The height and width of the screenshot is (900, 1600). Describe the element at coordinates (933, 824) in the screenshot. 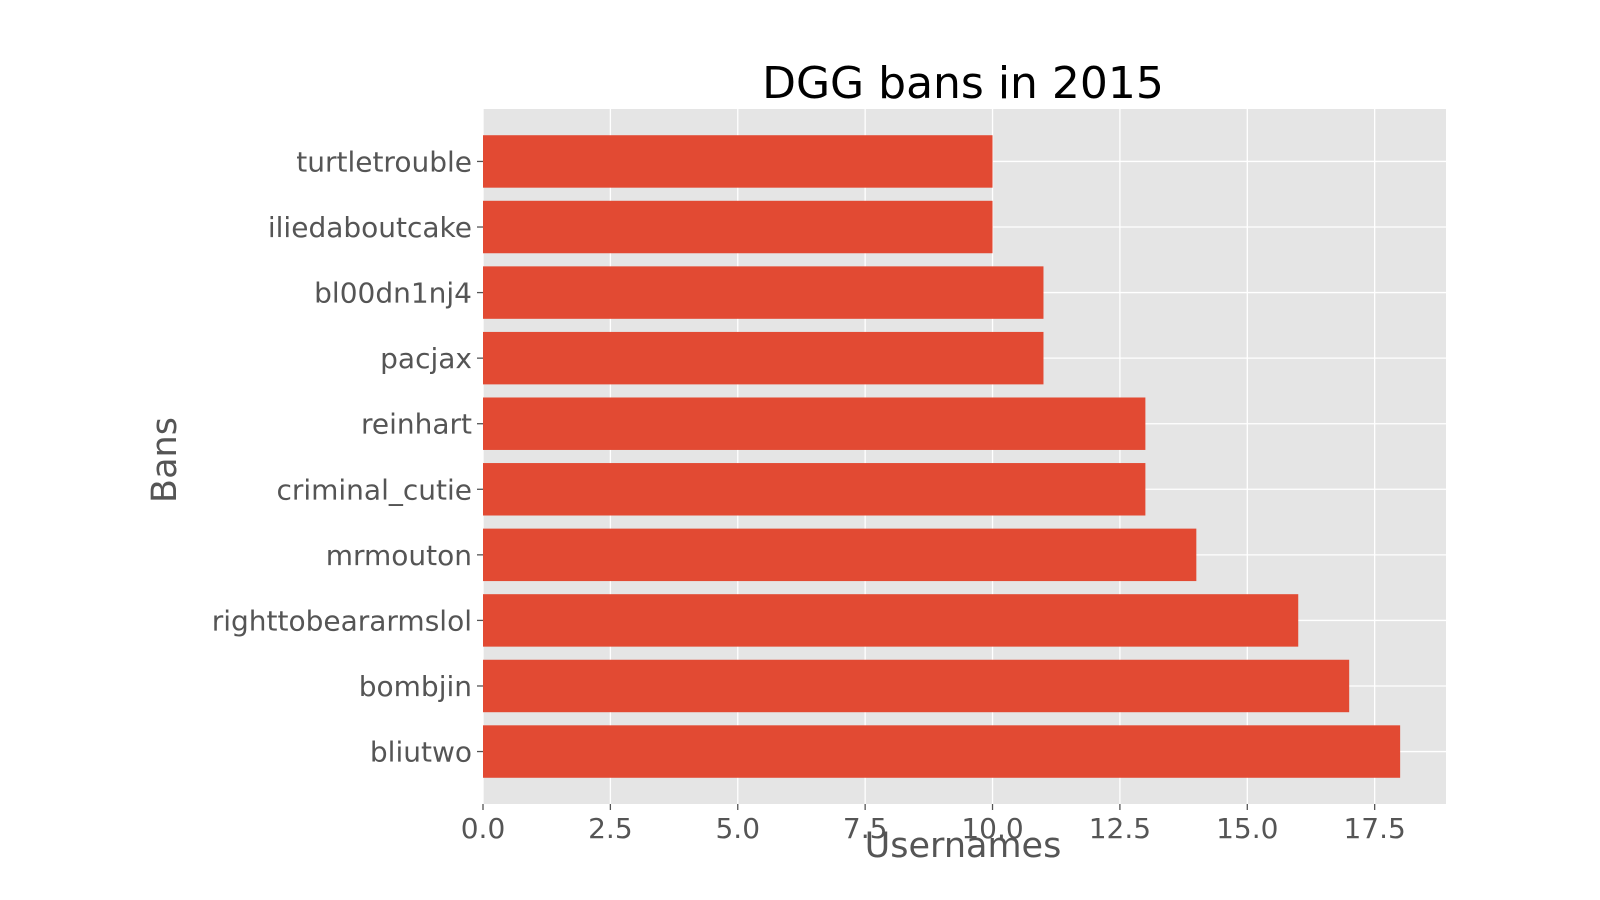

I see `x-axis-ticks: 0.0 2.5 5.0 7.5 10.0 12.5 15.0 17.5` at that location.